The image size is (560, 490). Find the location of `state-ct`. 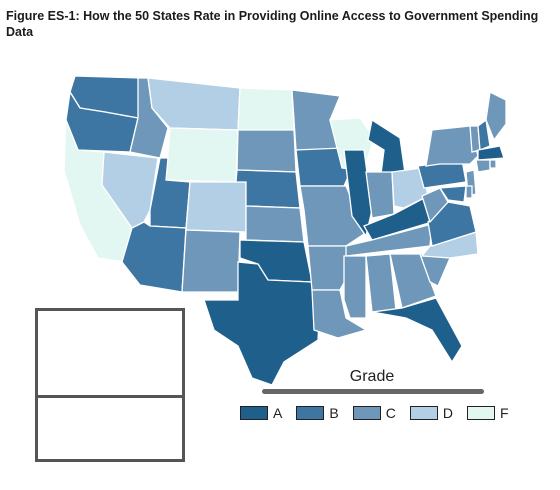

state-ct is located at coordinates (483, 166).